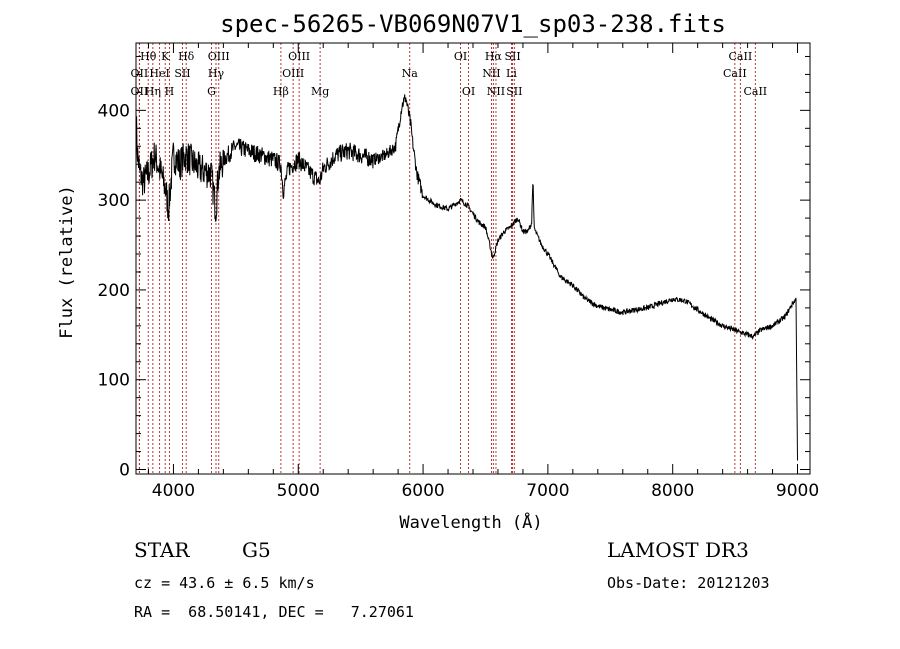 This screenshot has height=649, width=900. I want to click on emission-label-11: G, so click(211, 91).